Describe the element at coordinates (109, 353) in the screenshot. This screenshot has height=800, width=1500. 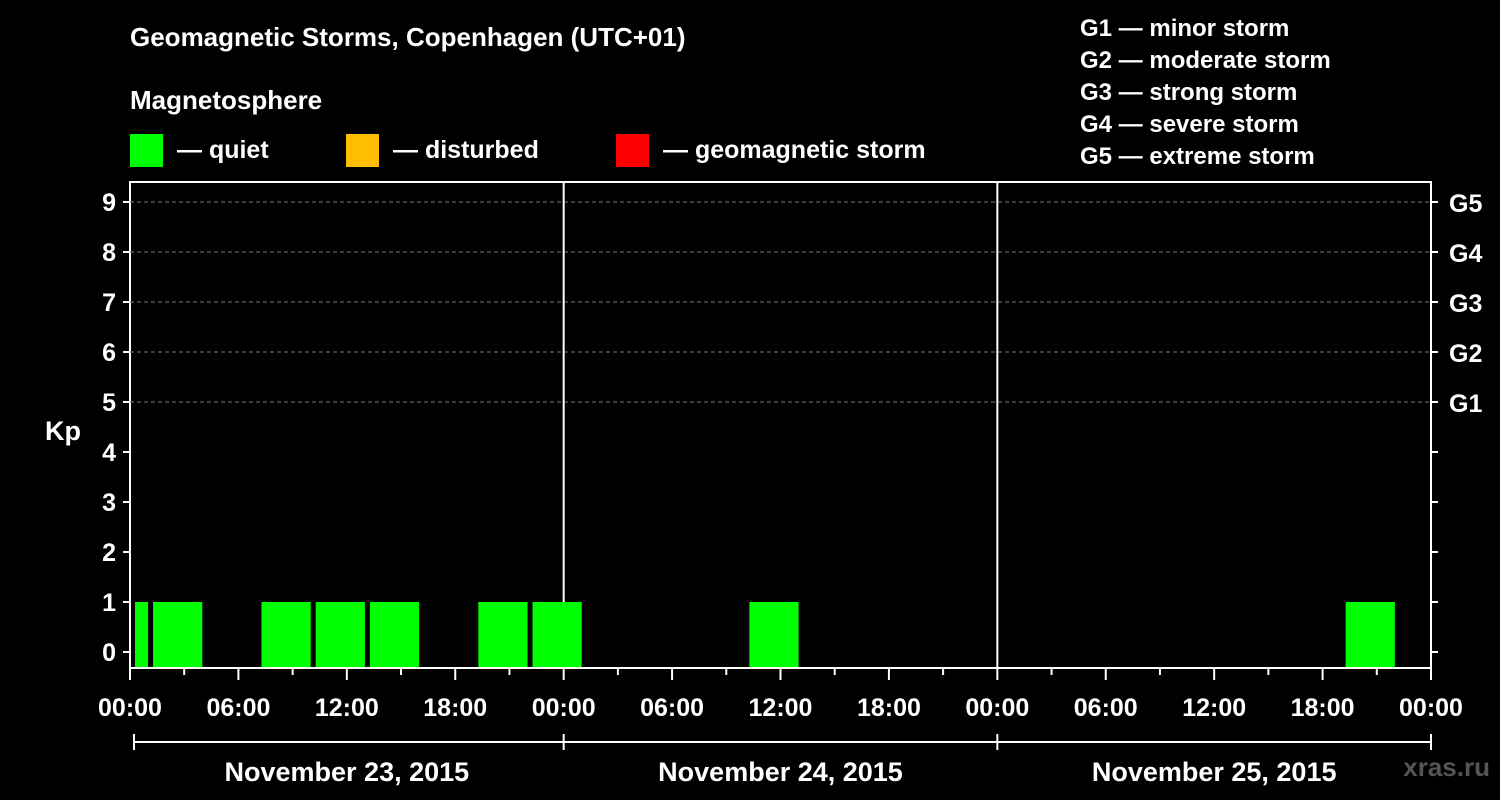
I see `y-tick-label: 6` at that location.